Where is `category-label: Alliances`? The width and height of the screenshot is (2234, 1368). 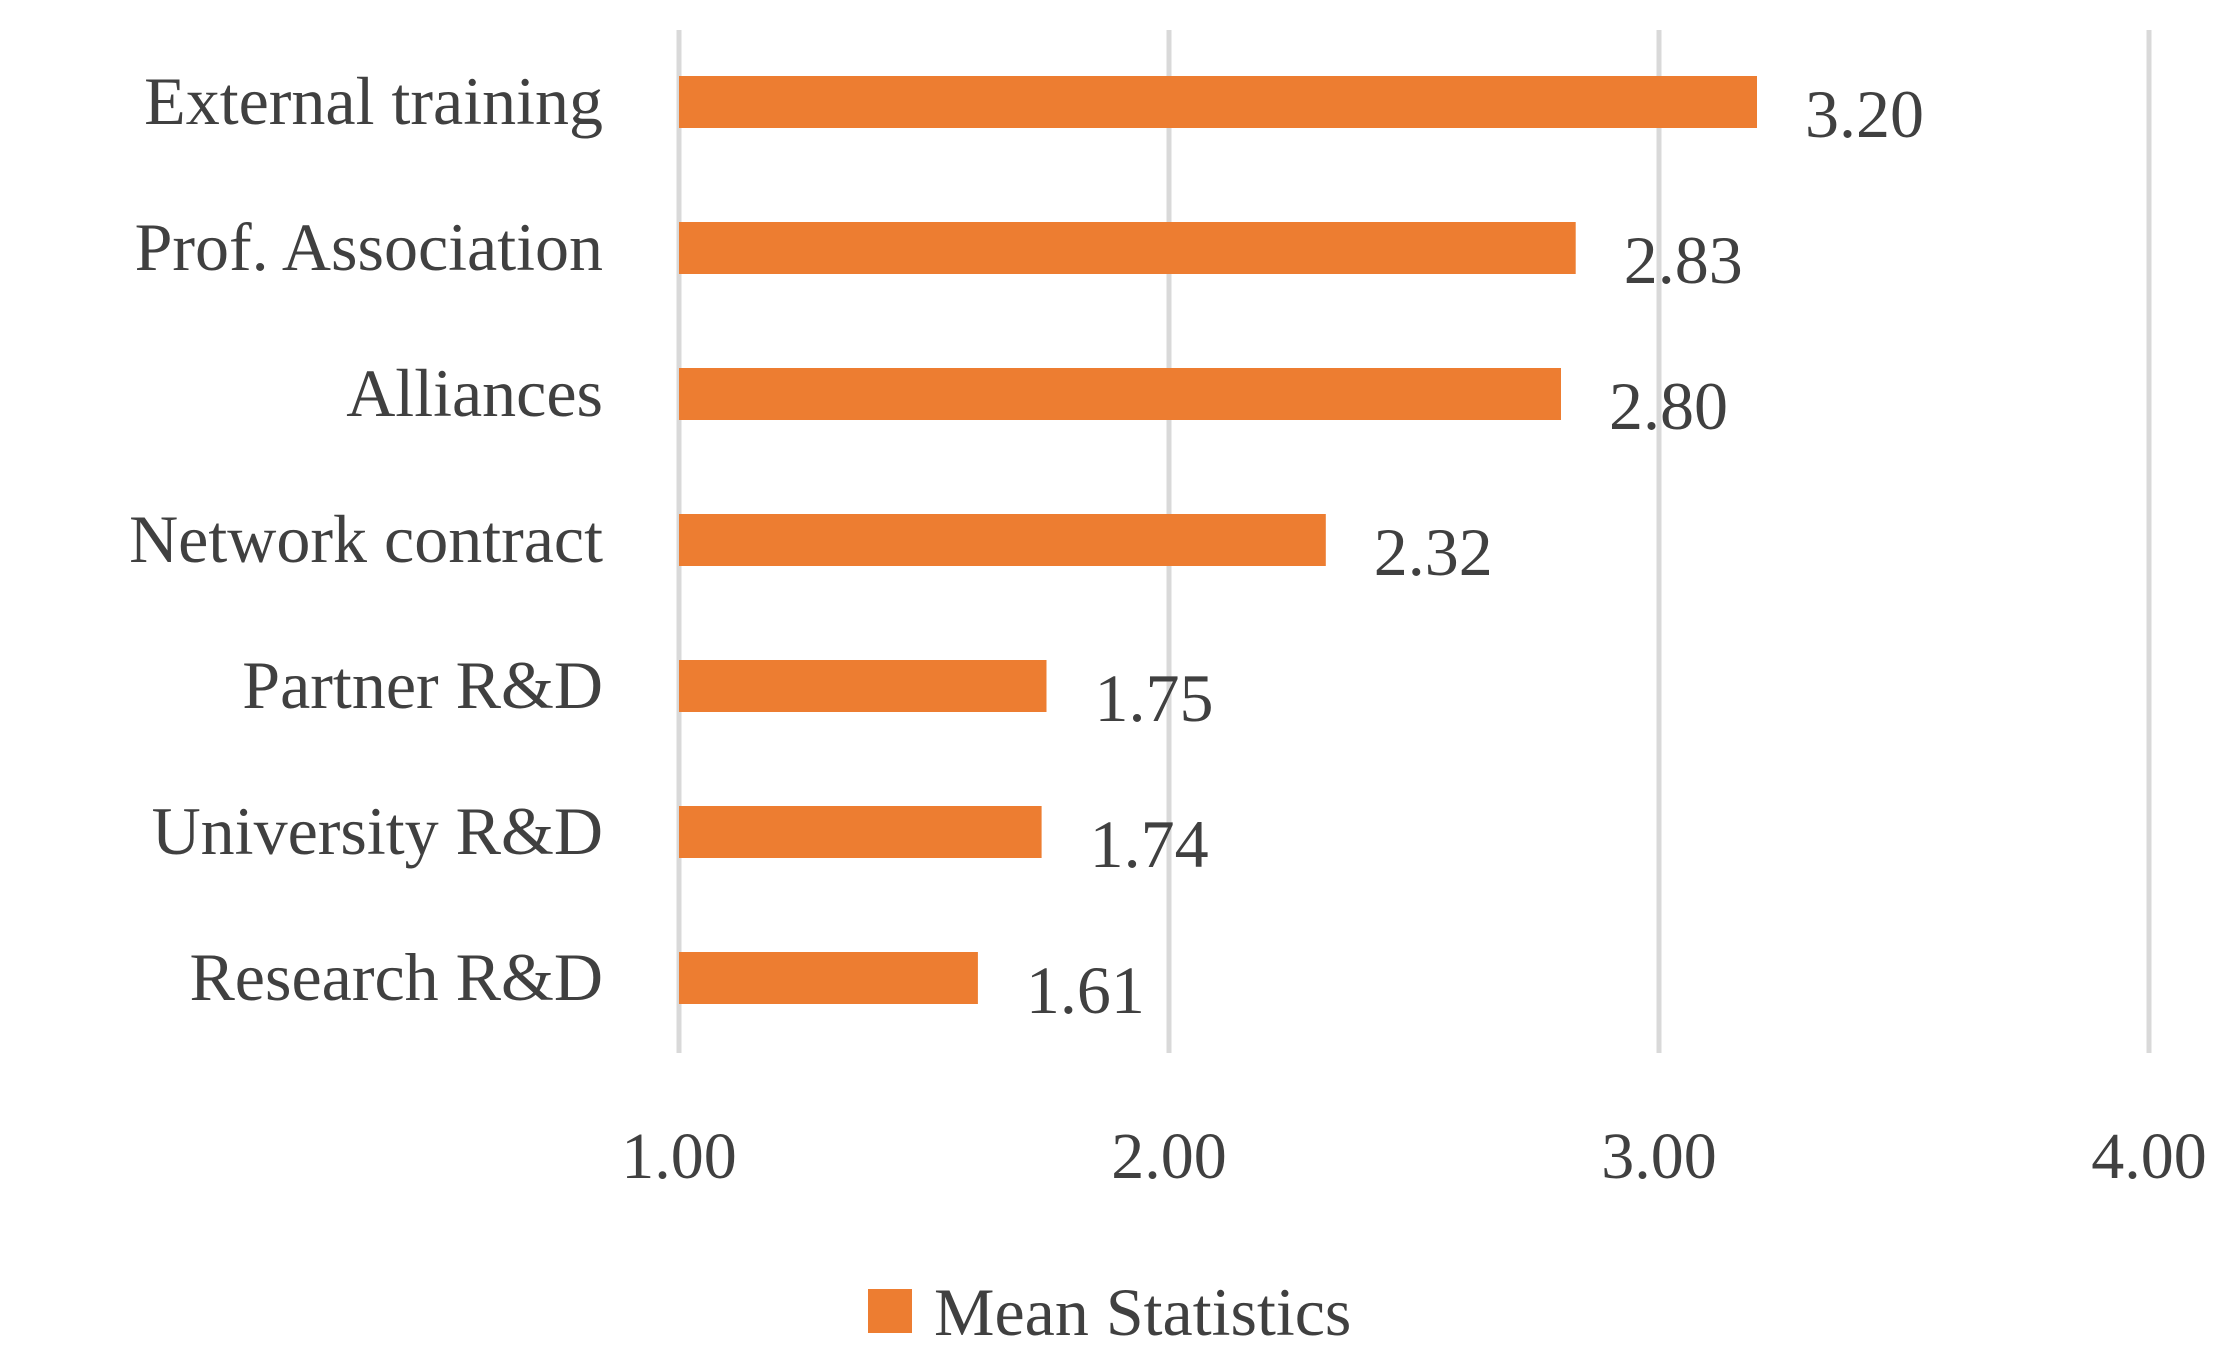 category-label: Alliances is located at coordinates (474, 393).